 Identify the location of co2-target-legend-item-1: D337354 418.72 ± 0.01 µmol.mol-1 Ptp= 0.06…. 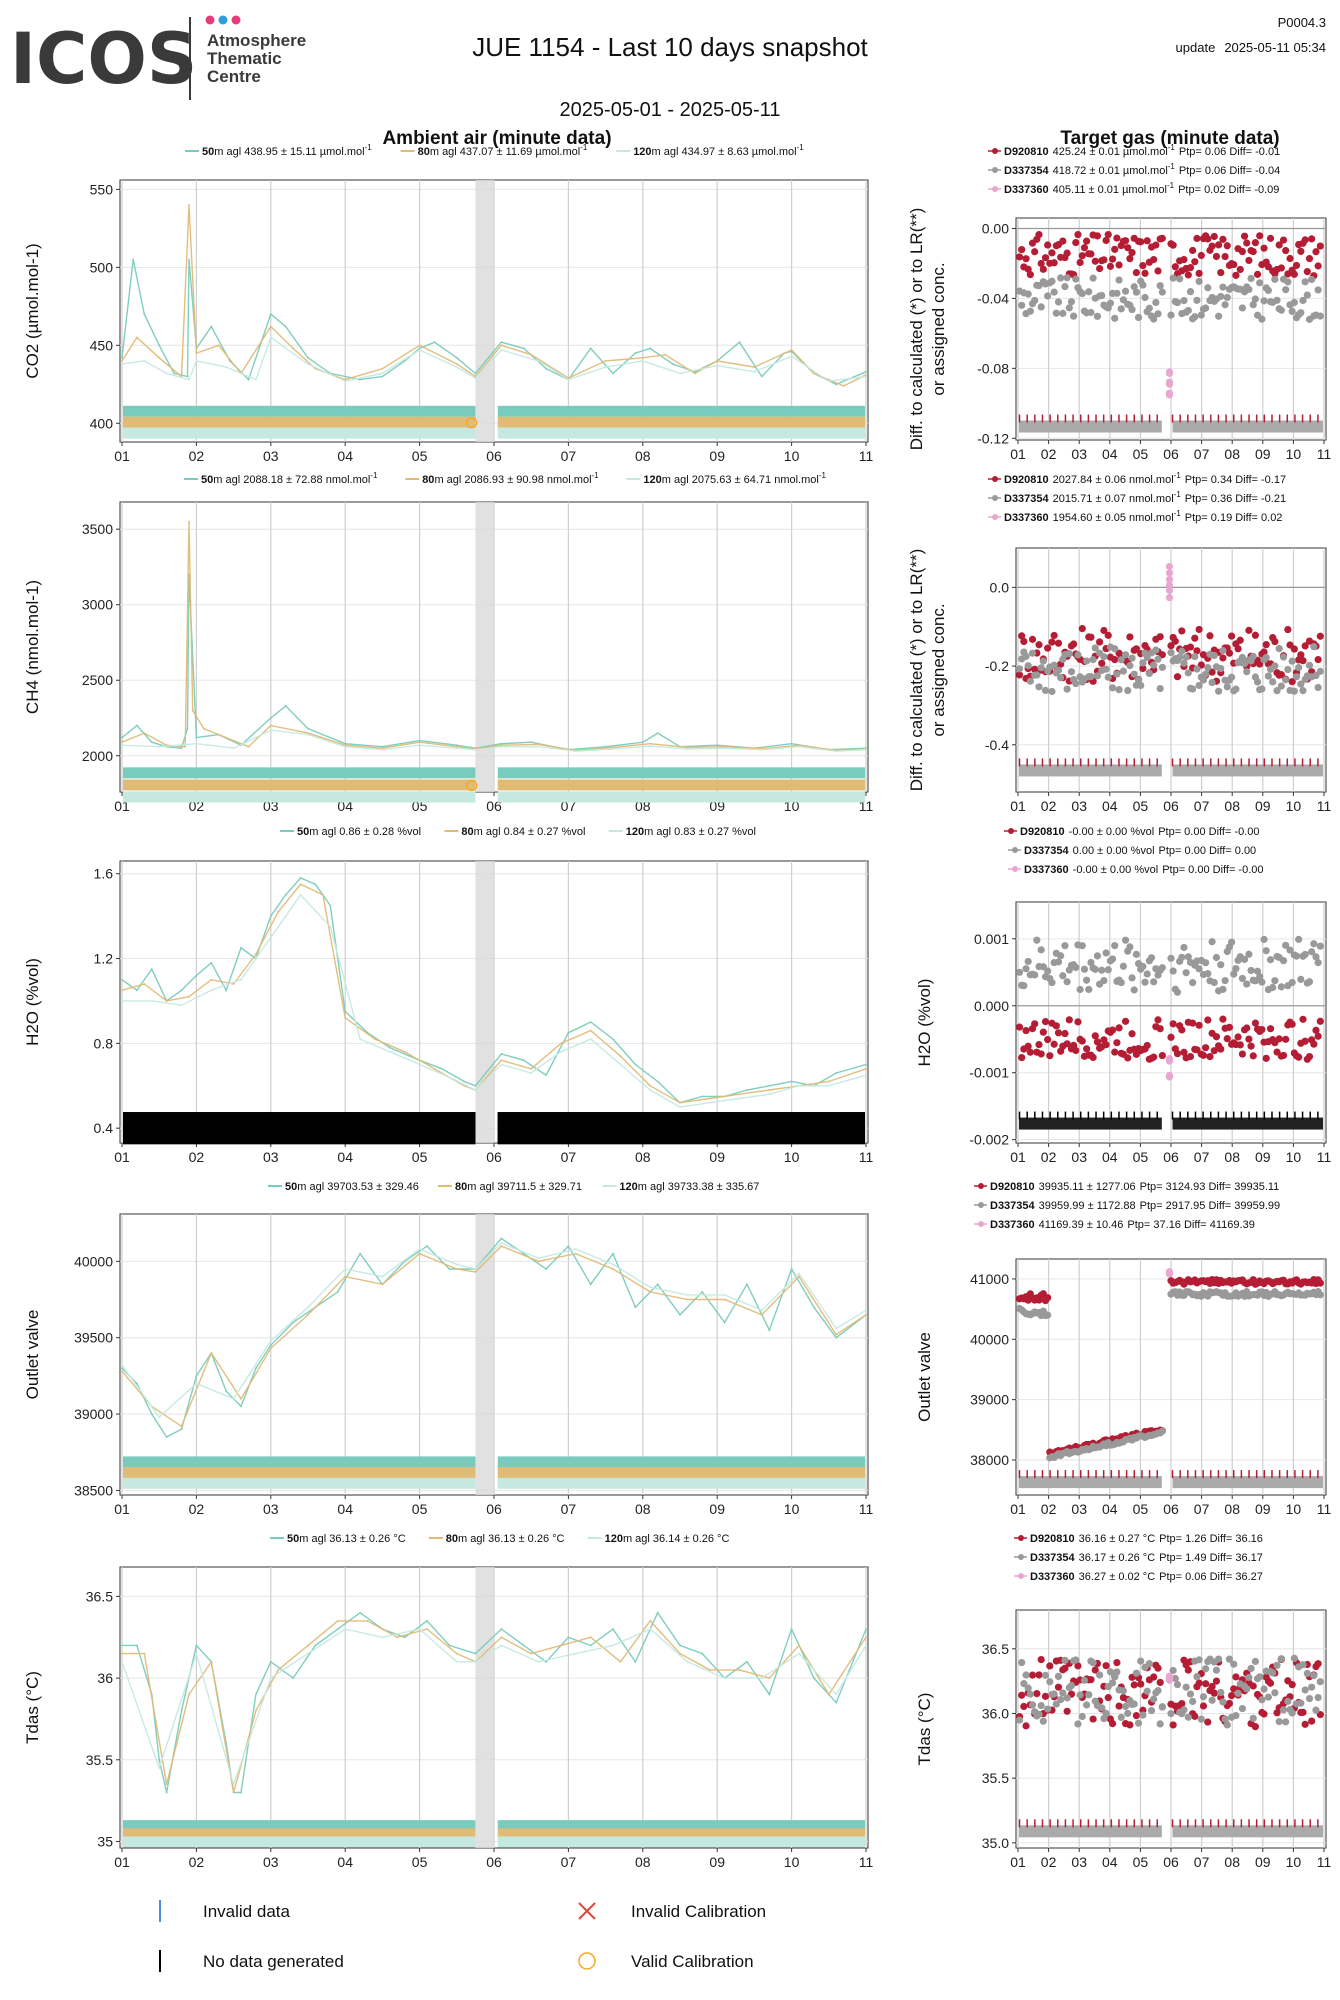
(1142, 169).